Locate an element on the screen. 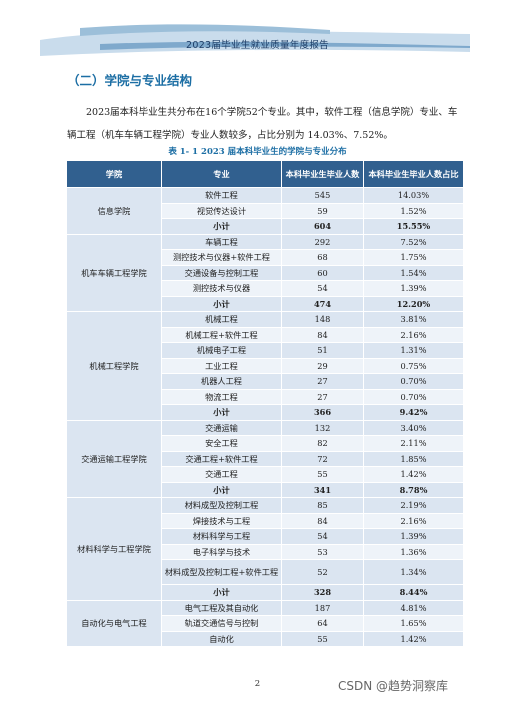 The image size is (515, 705). header-share: 本科毕业生毕业人数占比 is located at coordinates (413, 174).